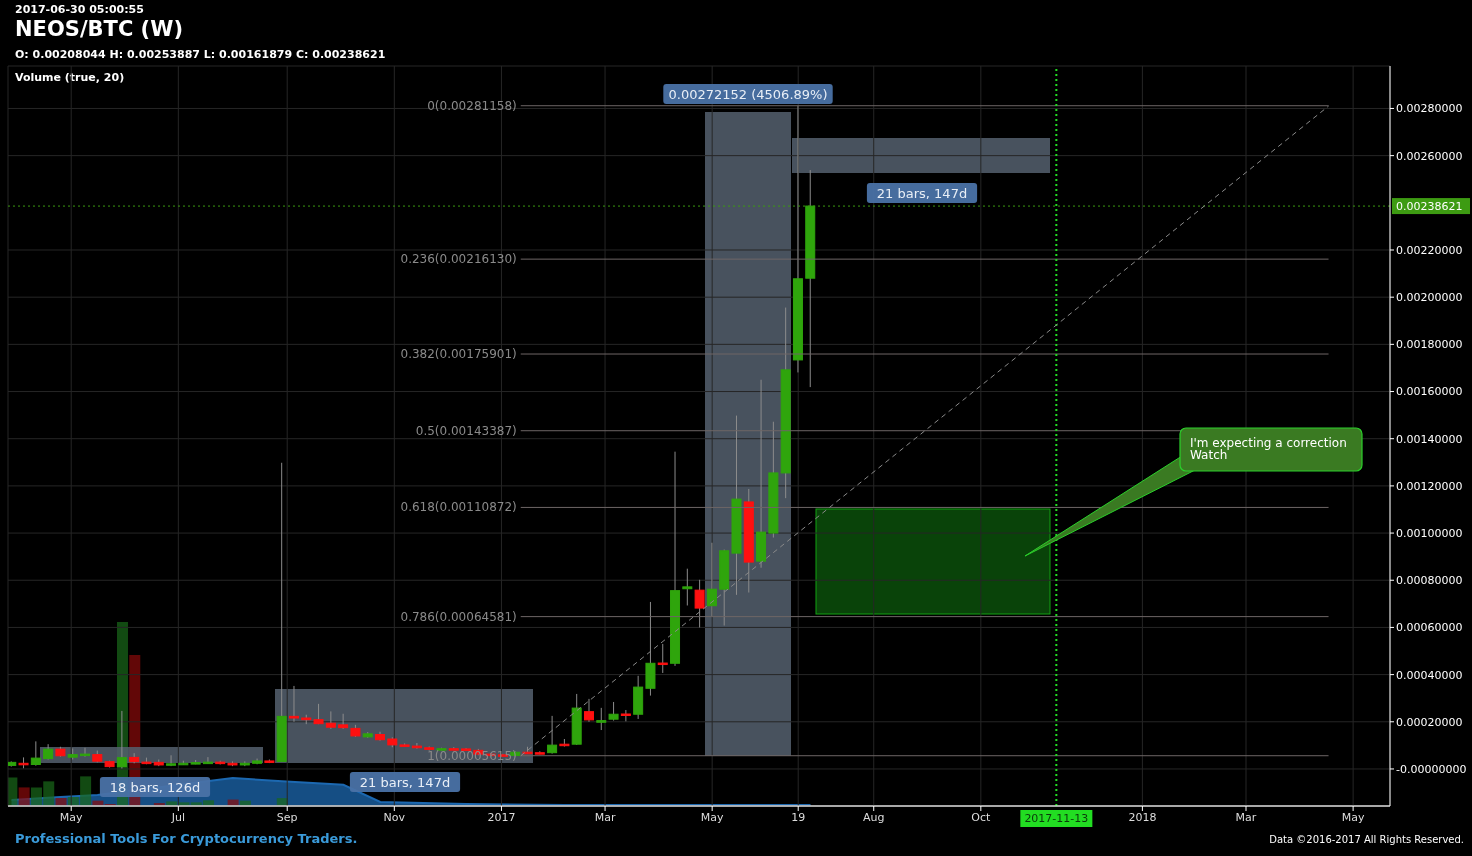 The image size is (1472, 856). Describe the element at coordinates (99, 29) in the screenshot. I see `chart-title: NEOS/BTC (W)` at that location.